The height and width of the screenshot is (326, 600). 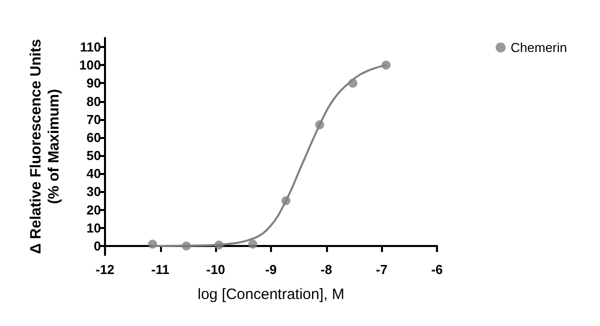 What do you see at coordinates (45, 146) in the screenshot?
I see `y-axis-title: Δ Relative Fluorescence Units (% of Maximum)` at bounding box center [45, 146].